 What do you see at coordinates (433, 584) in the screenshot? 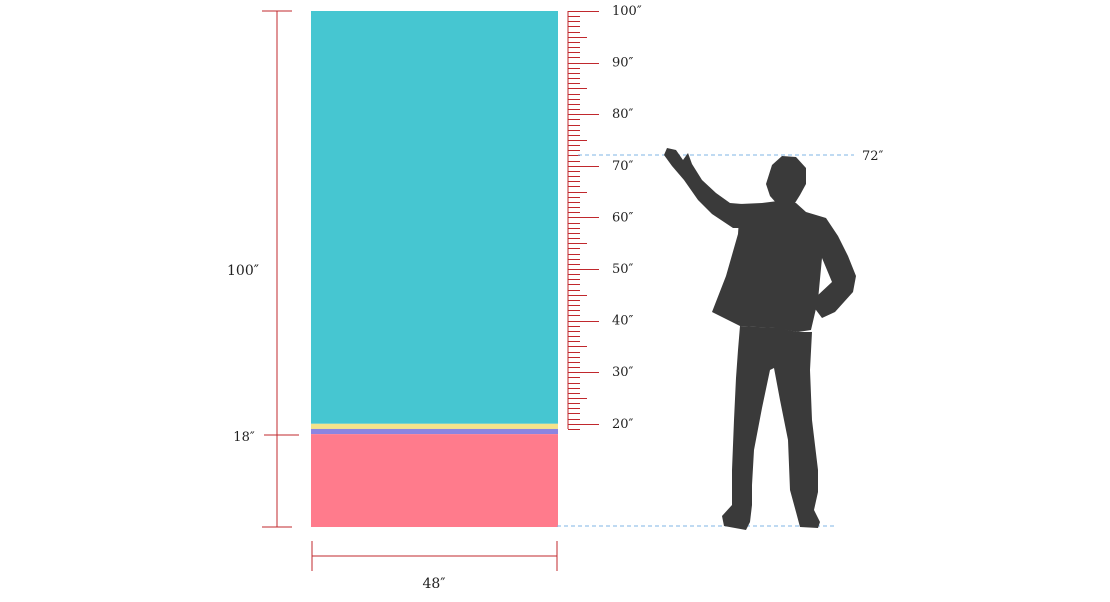
I see `width-label: 48″` at bounding box center [433, 584].